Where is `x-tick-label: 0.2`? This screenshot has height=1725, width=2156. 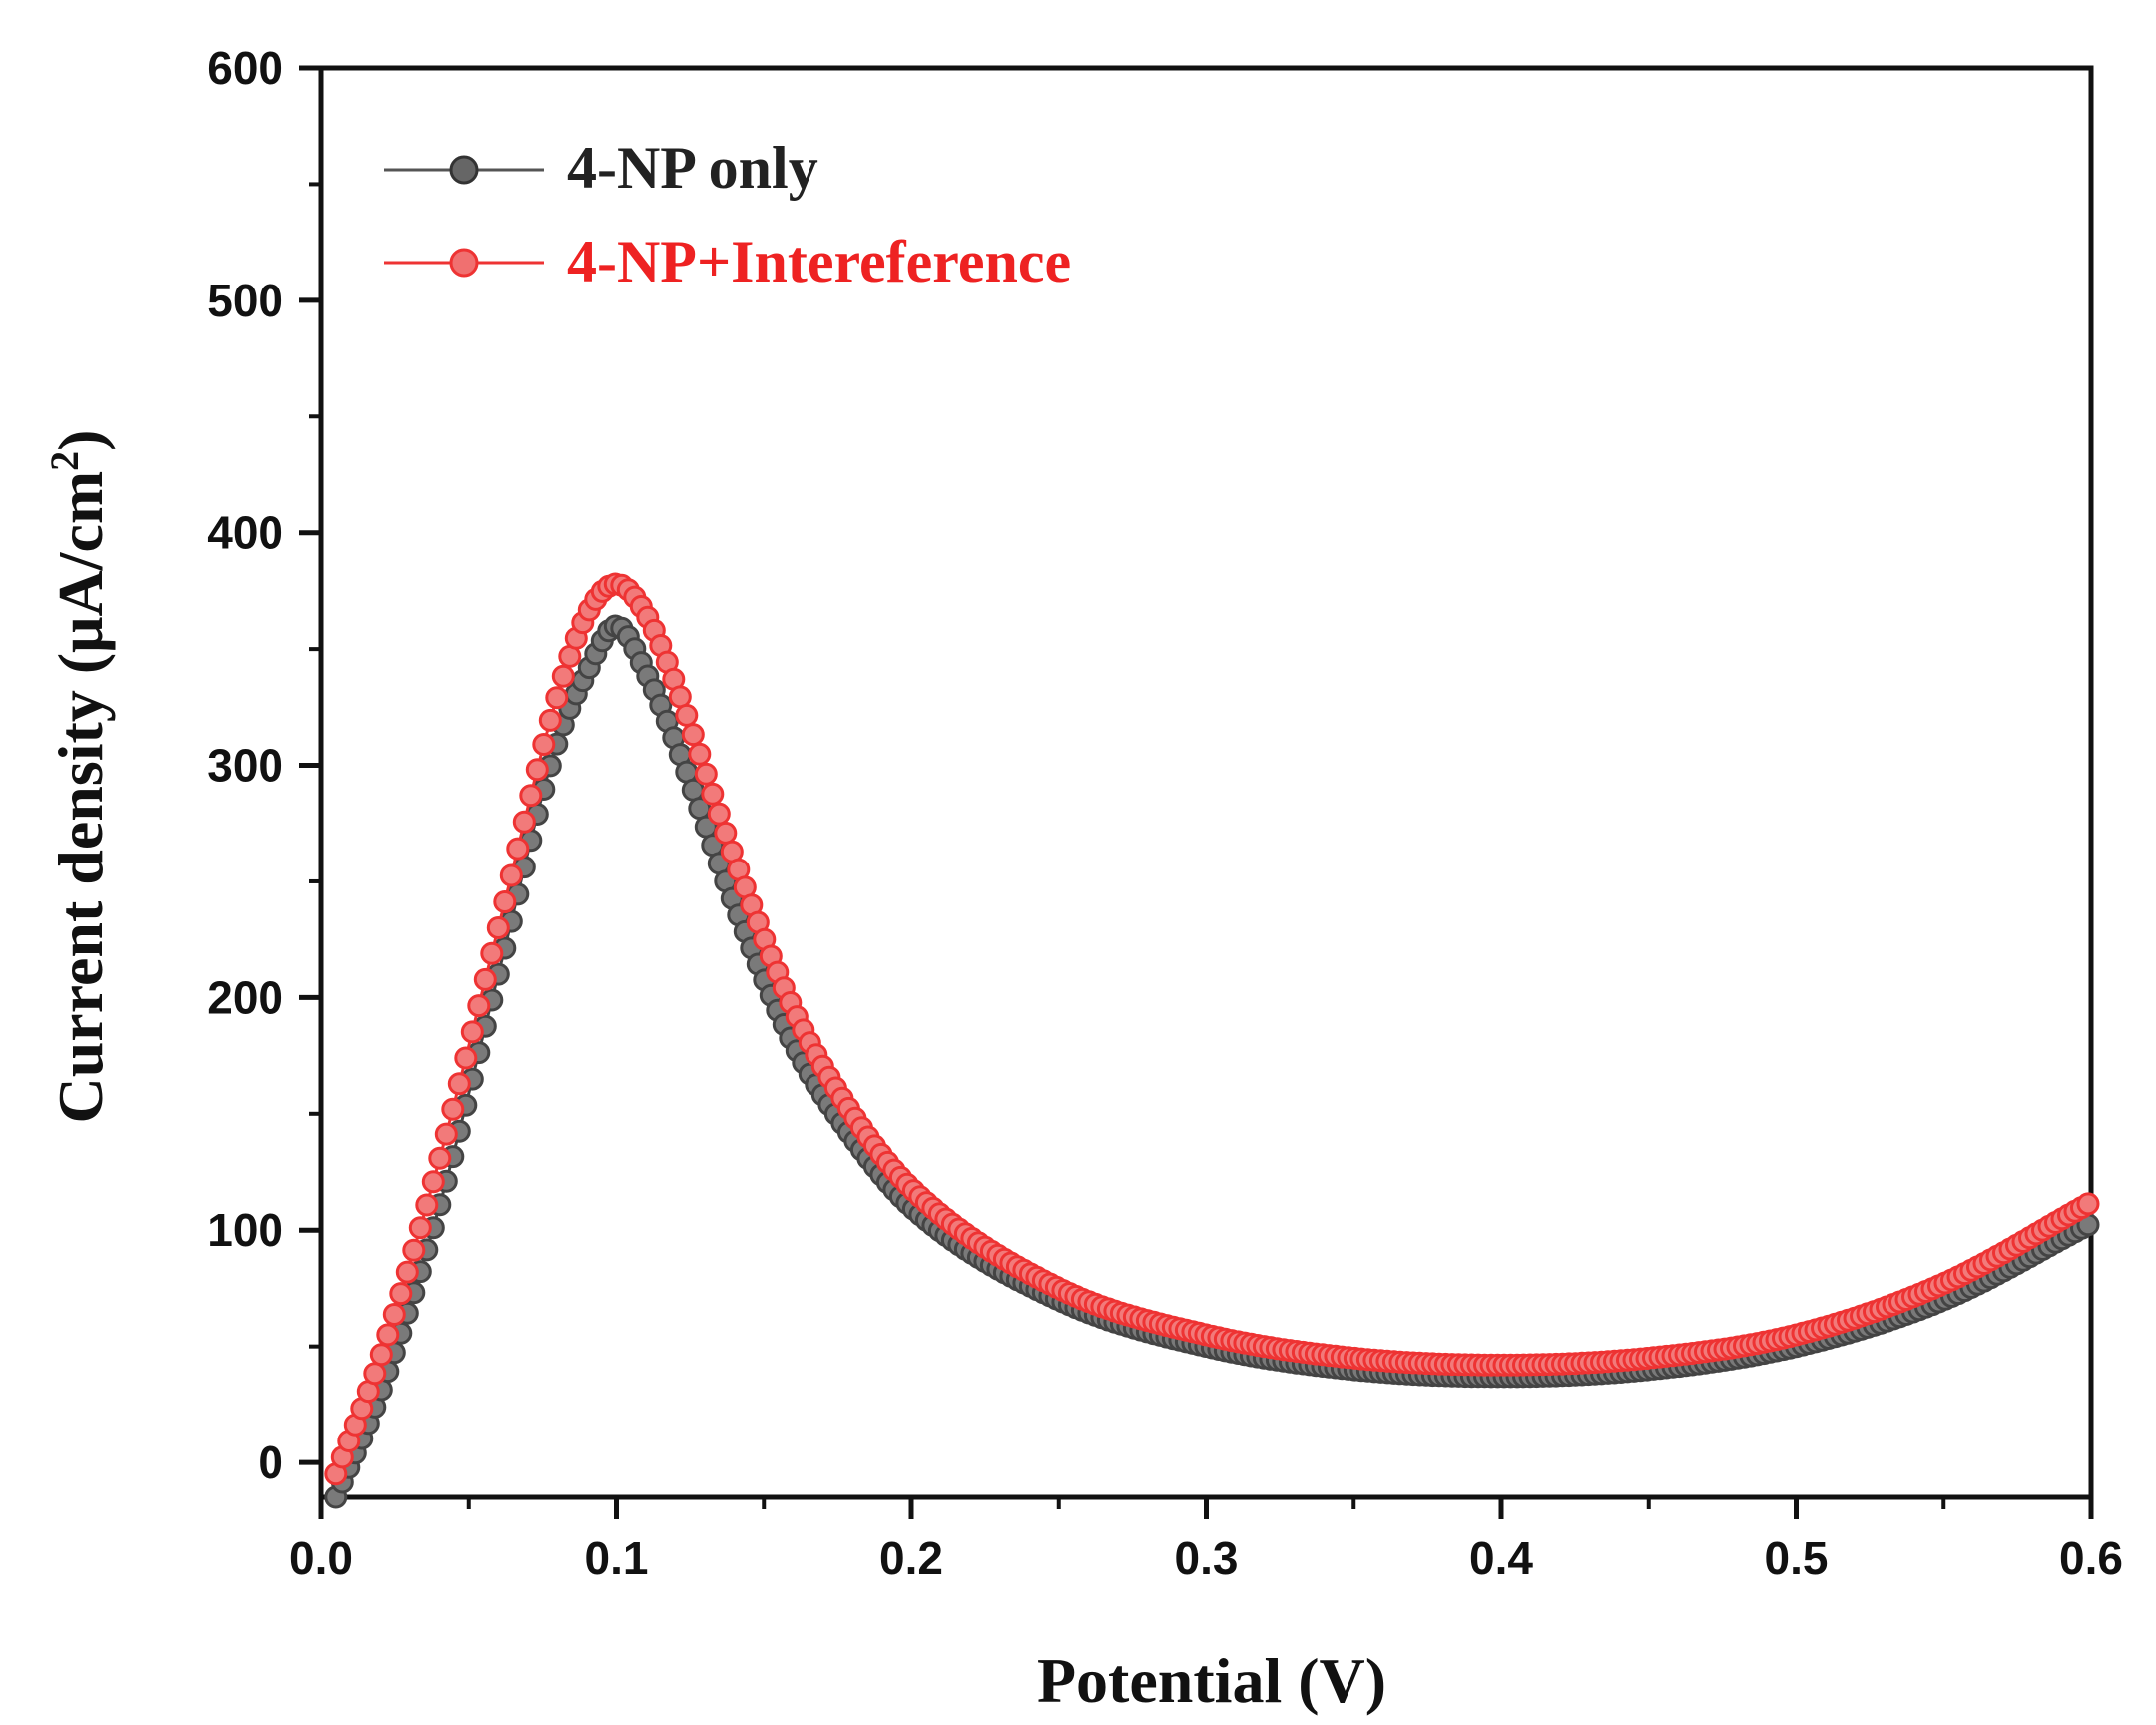
x-tick-label: 0.2 is located at coordinates (911, 1558).